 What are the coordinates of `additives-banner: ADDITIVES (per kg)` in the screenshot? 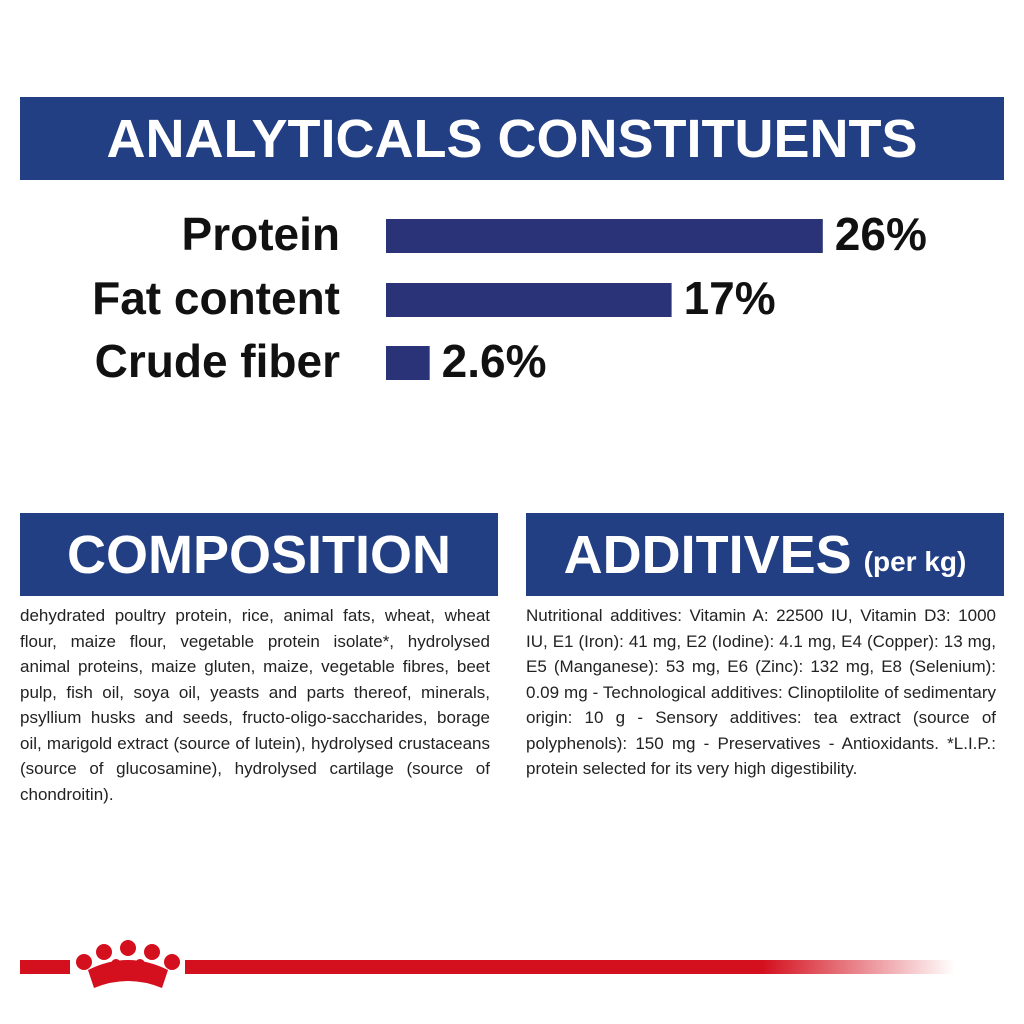 It's located at (765, 554).